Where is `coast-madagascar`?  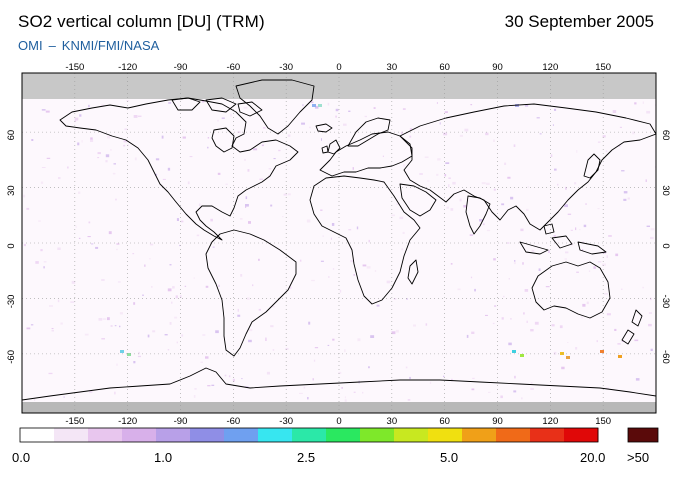
coast-madagascar is located at coordinates (413, 272).